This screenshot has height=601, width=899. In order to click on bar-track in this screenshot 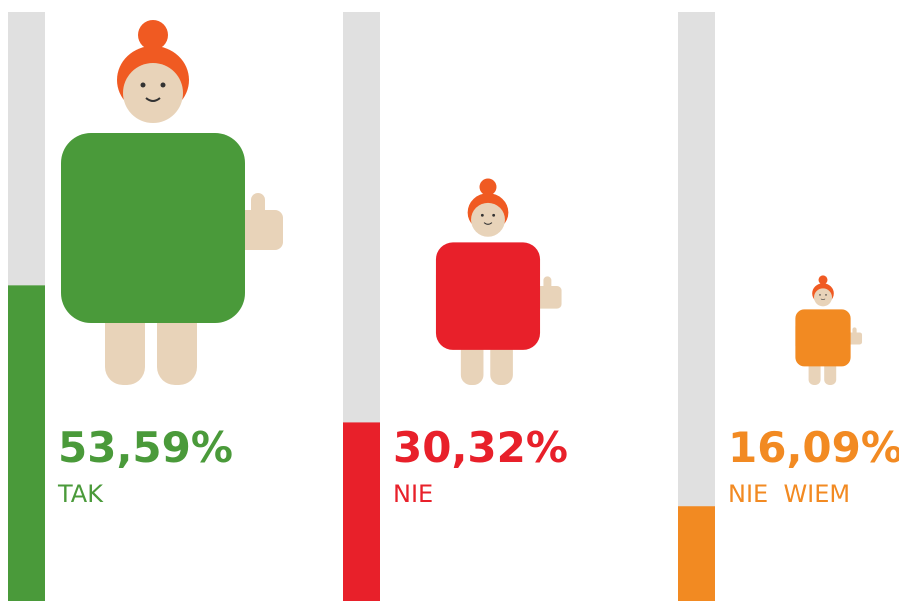, I will do `click(696, 306)`.